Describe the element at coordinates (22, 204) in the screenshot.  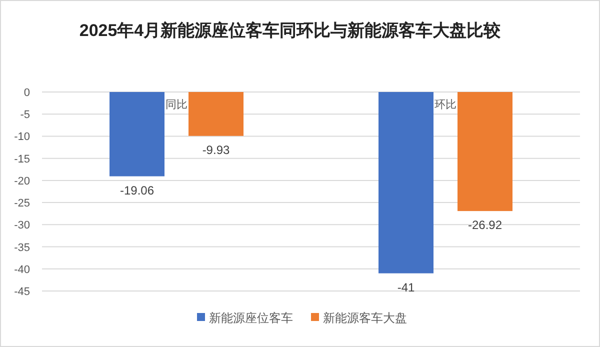
I see `y-tick-label: -25` at that location.